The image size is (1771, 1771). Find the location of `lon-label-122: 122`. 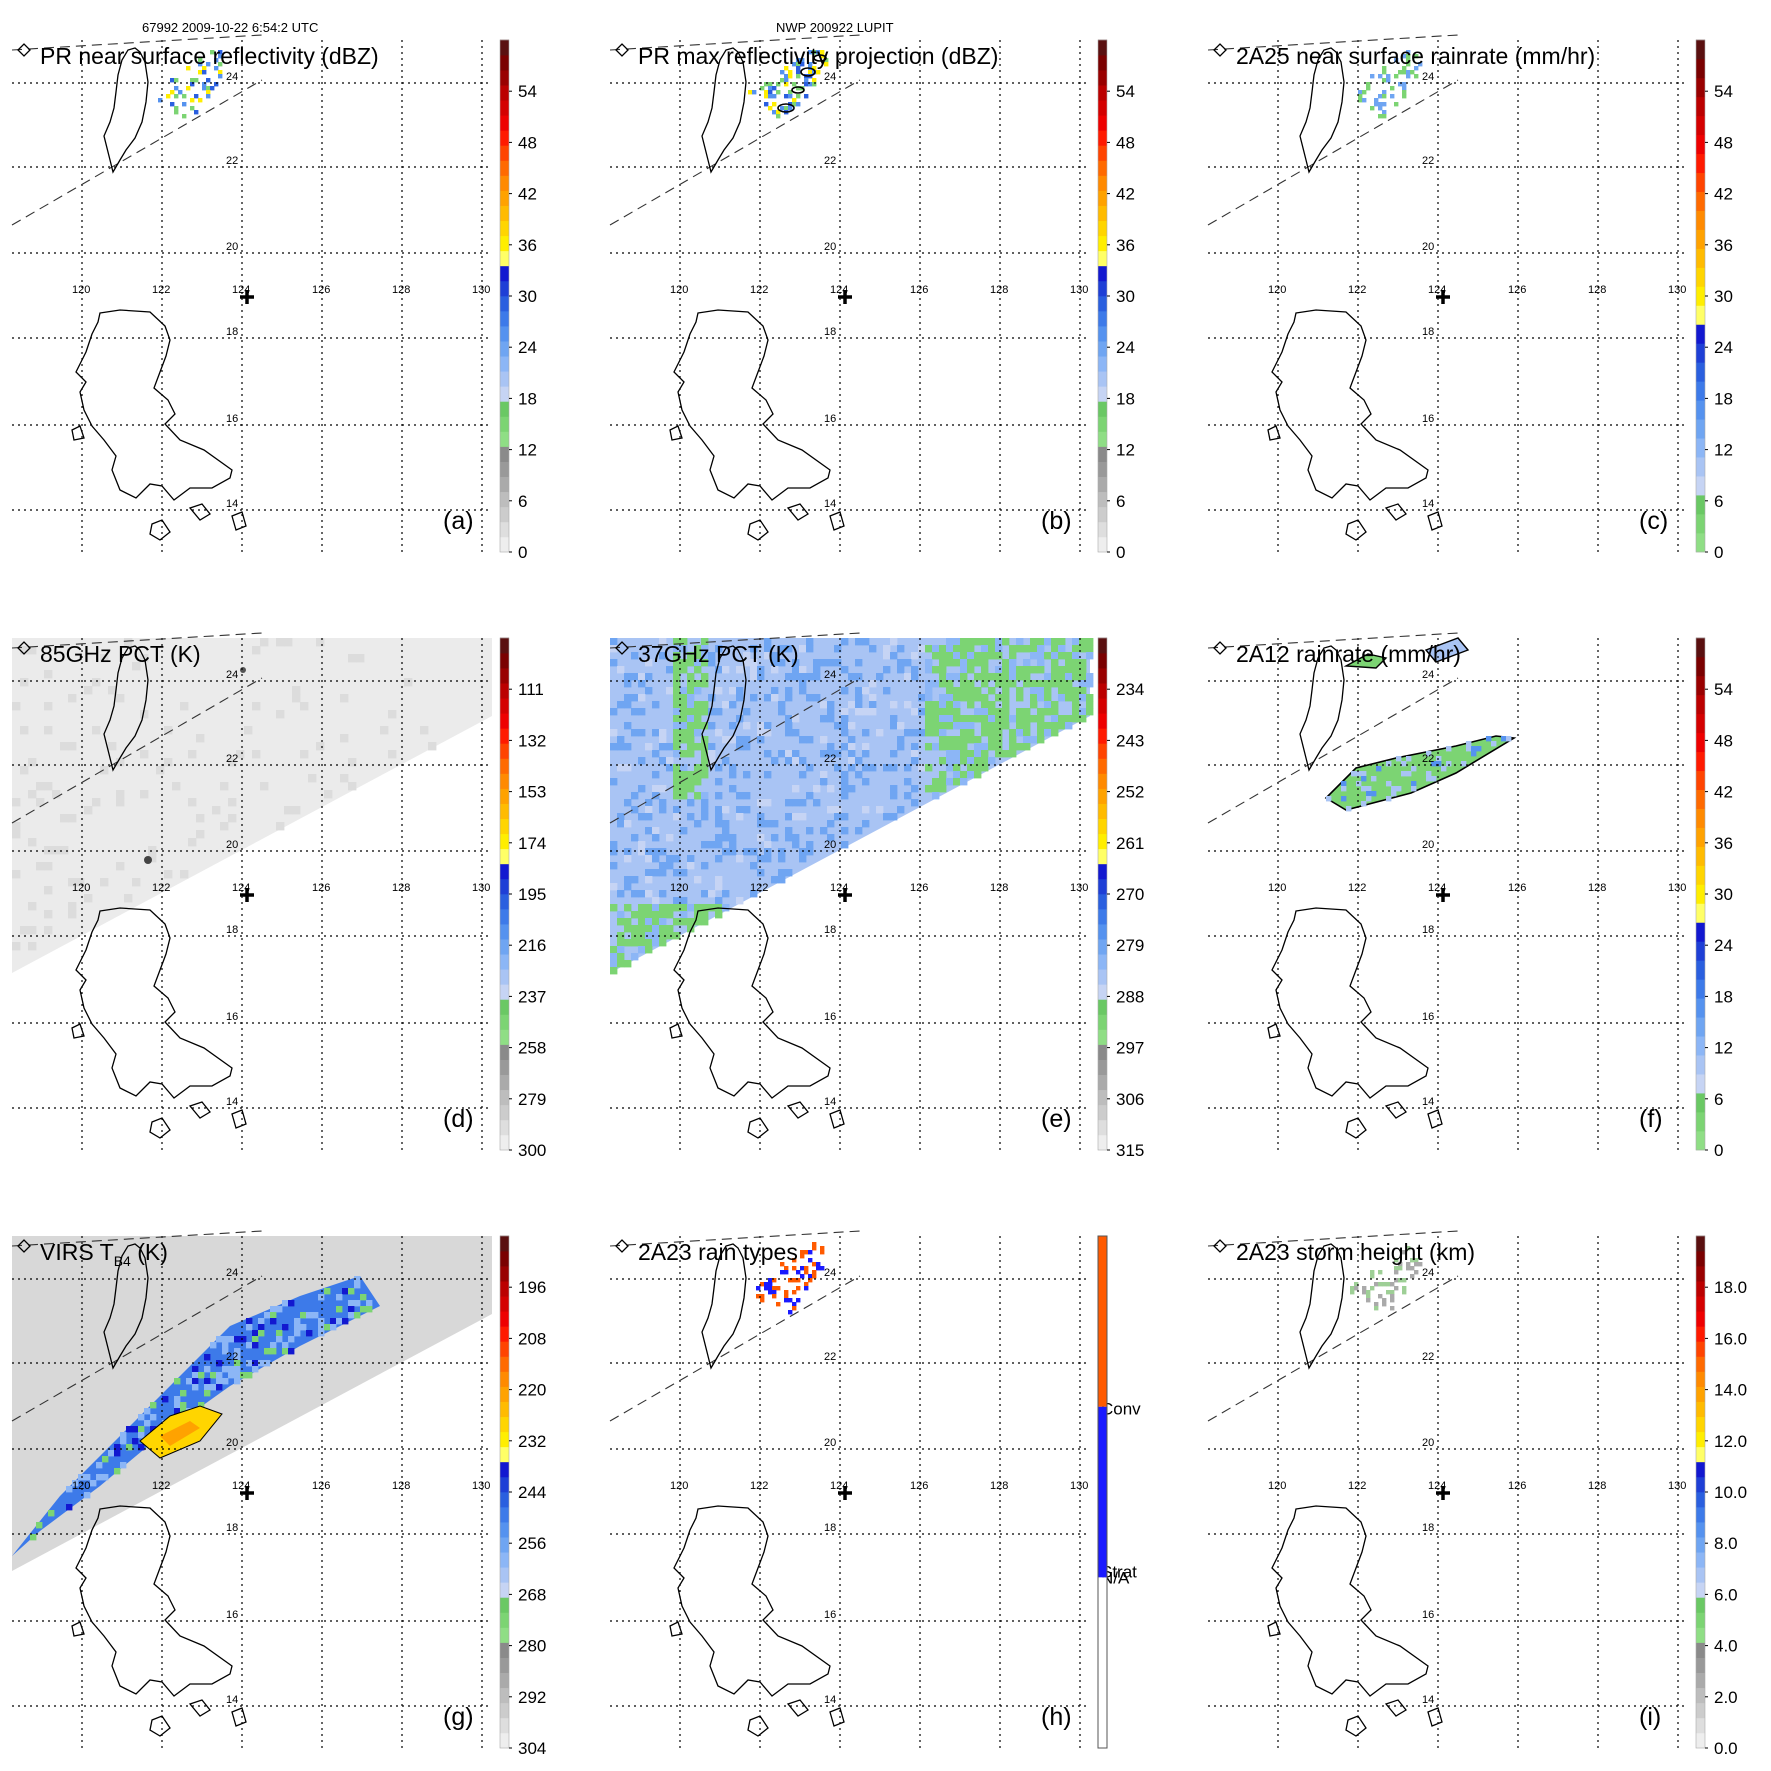

lon-label-122: 122 is located at coordinates (759, 888).